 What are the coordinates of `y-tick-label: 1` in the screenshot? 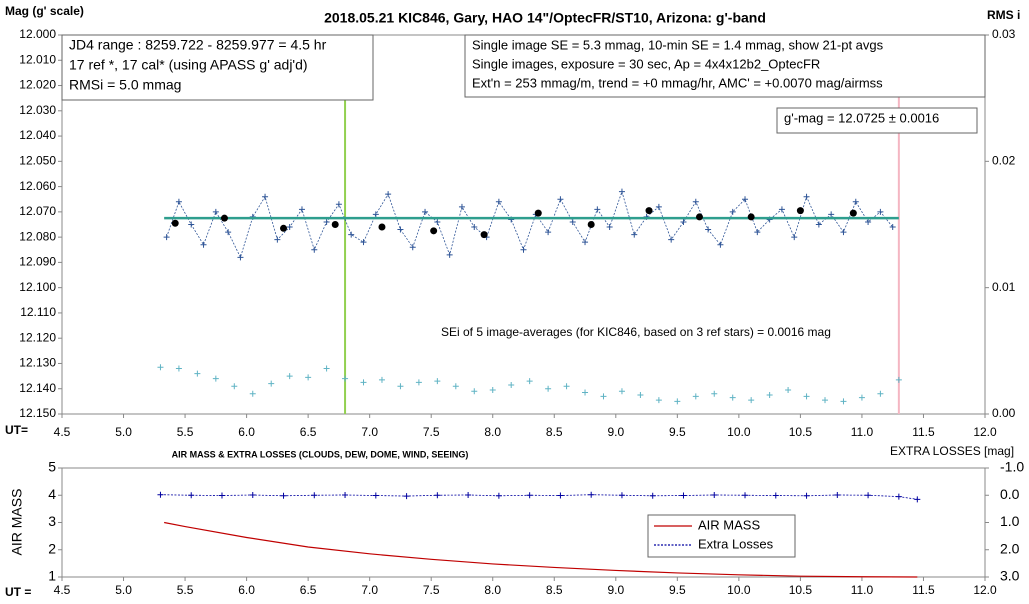 It's located at (52, 576).